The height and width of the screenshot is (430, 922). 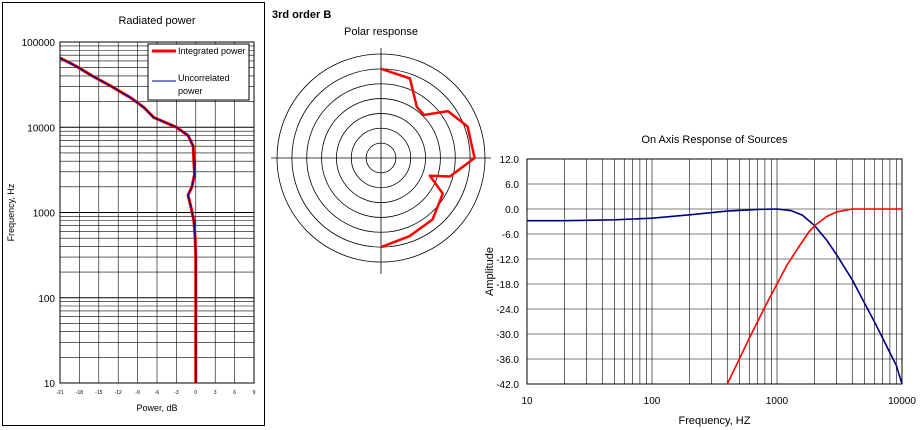 I want to click on radiated-x-tick: -15, so click(x=98, y=393).